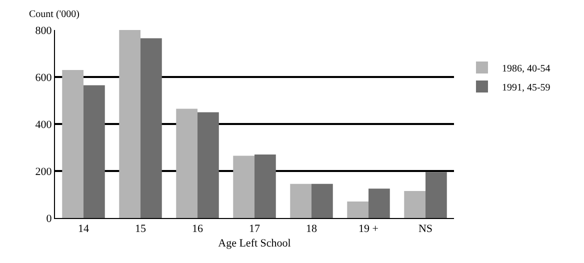 The image size is (584, 263). I want to click on y-axis-title: Count ('000), so click(54, 14).